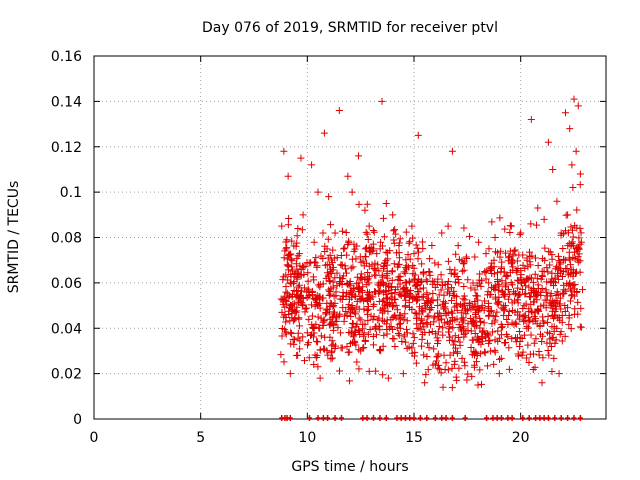 This screenshot has height=480, width=640. I want to click on y-tick-label: 0.1, so click(71, 193).